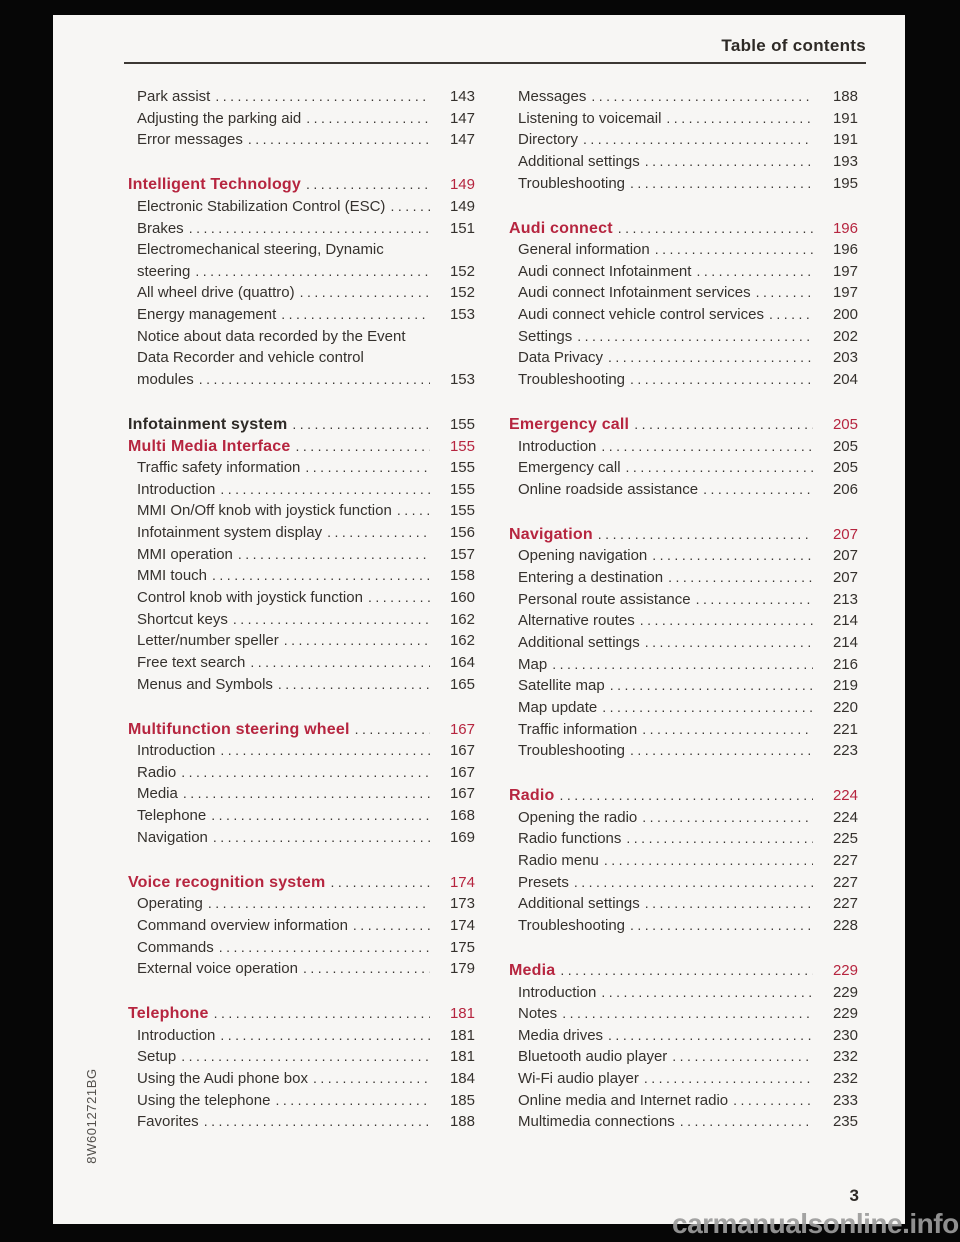 The image size is (960, 1242). Describe the element at coordinates (301, 1057) in the screenshot. I see `toc-row: Setup 181` at that location.